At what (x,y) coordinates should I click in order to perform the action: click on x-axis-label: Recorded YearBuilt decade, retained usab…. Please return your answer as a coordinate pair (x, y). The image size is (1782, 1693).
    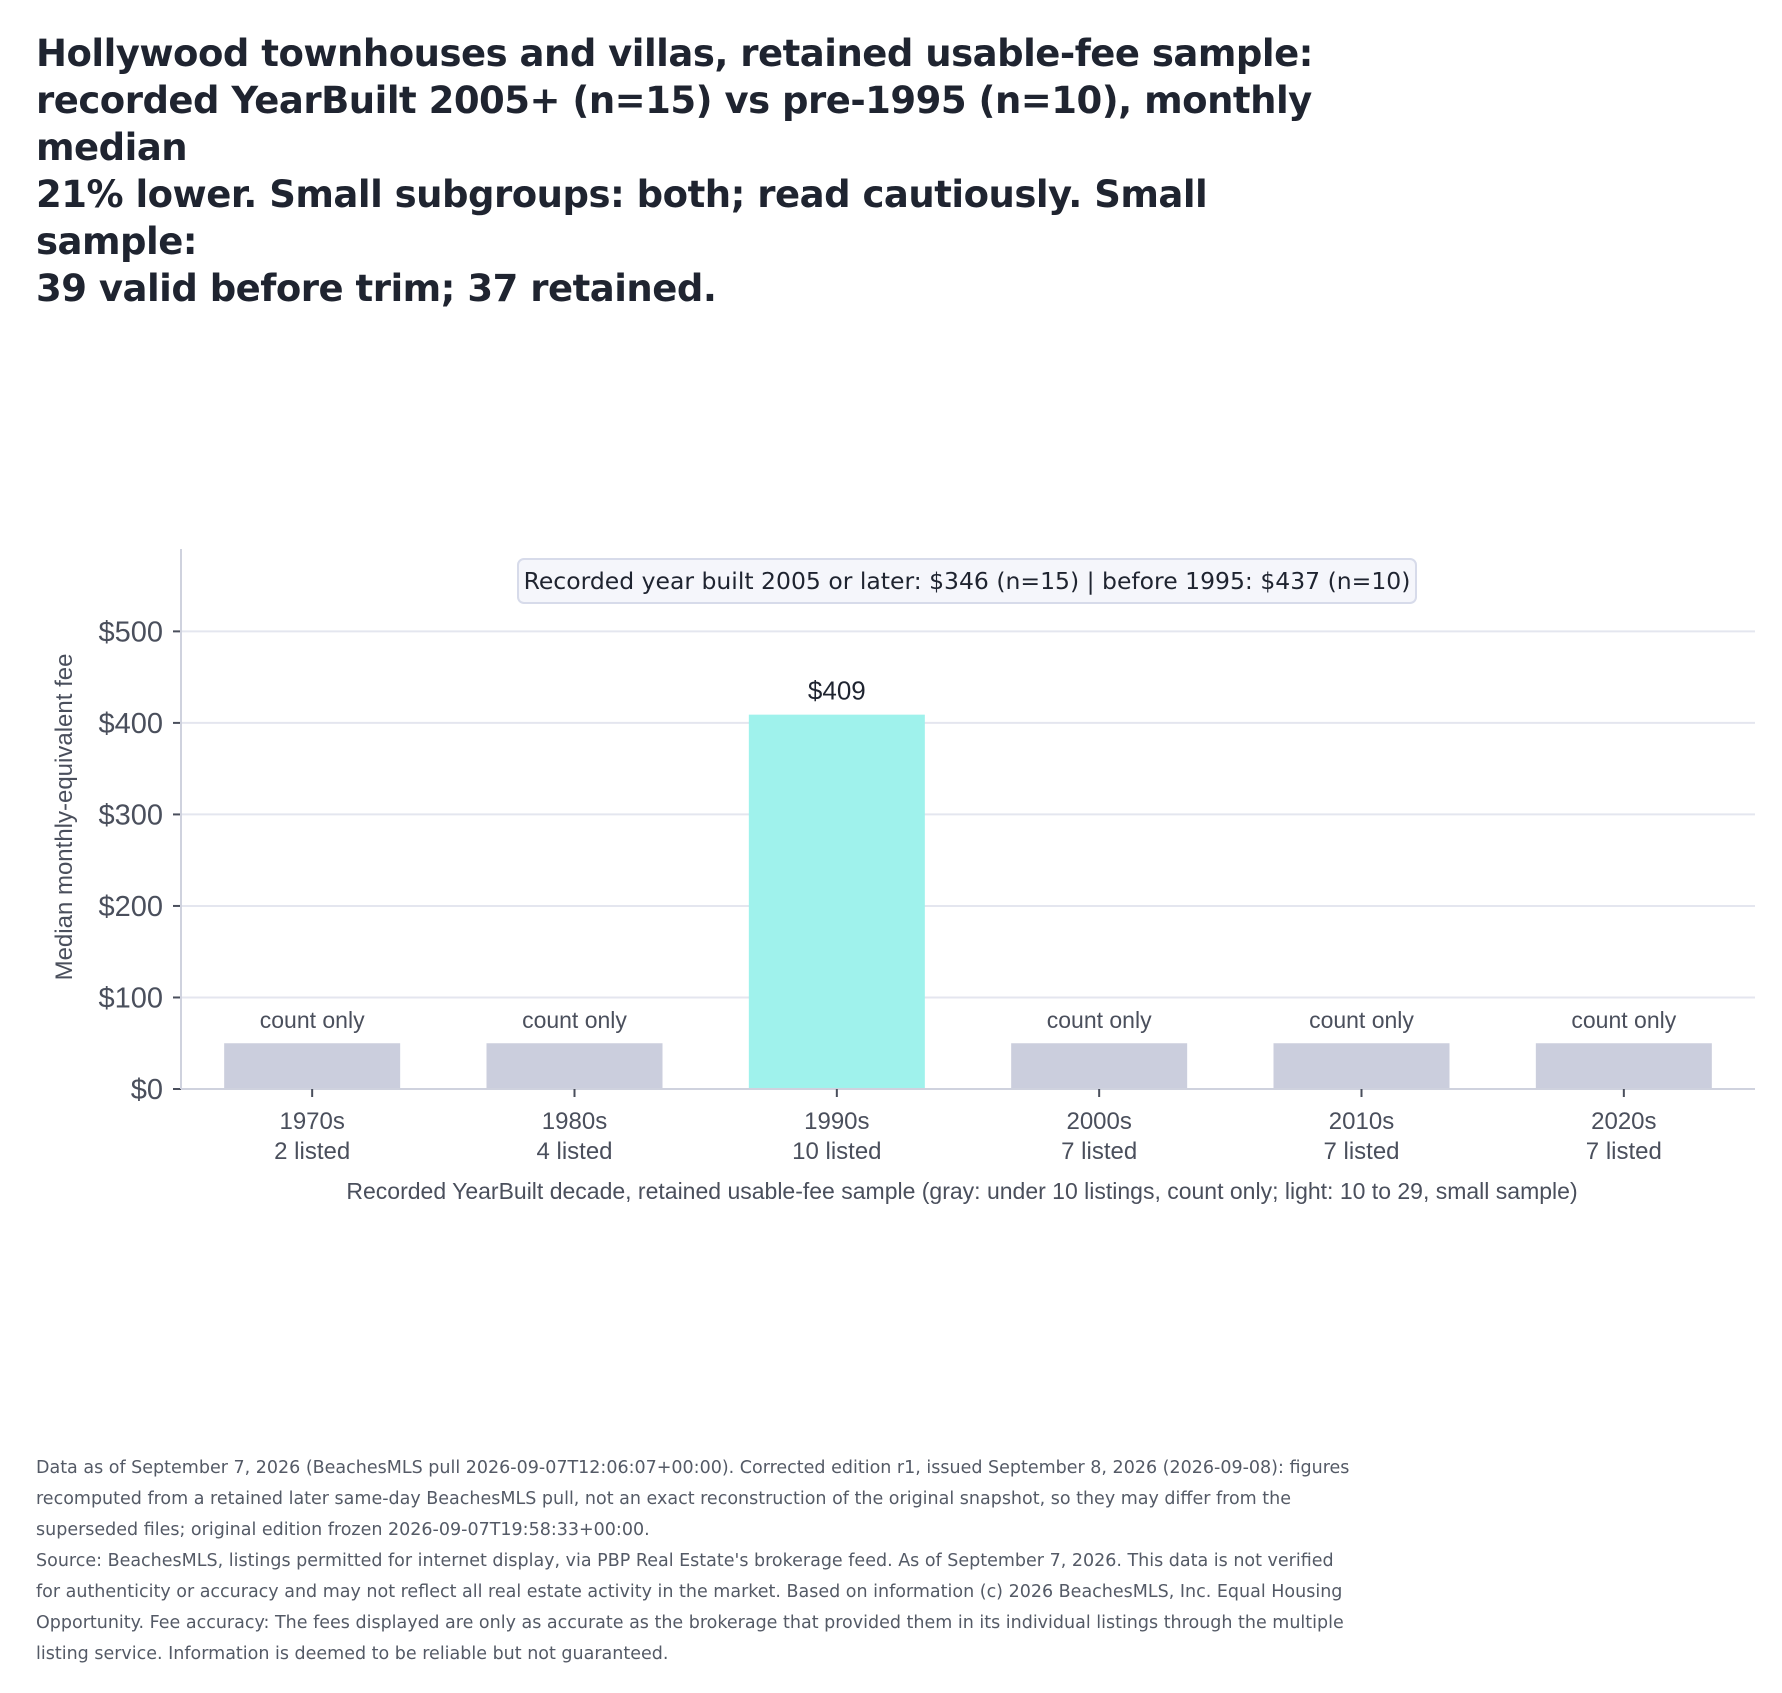
    Looking at the image, I should click on (961, 1191).